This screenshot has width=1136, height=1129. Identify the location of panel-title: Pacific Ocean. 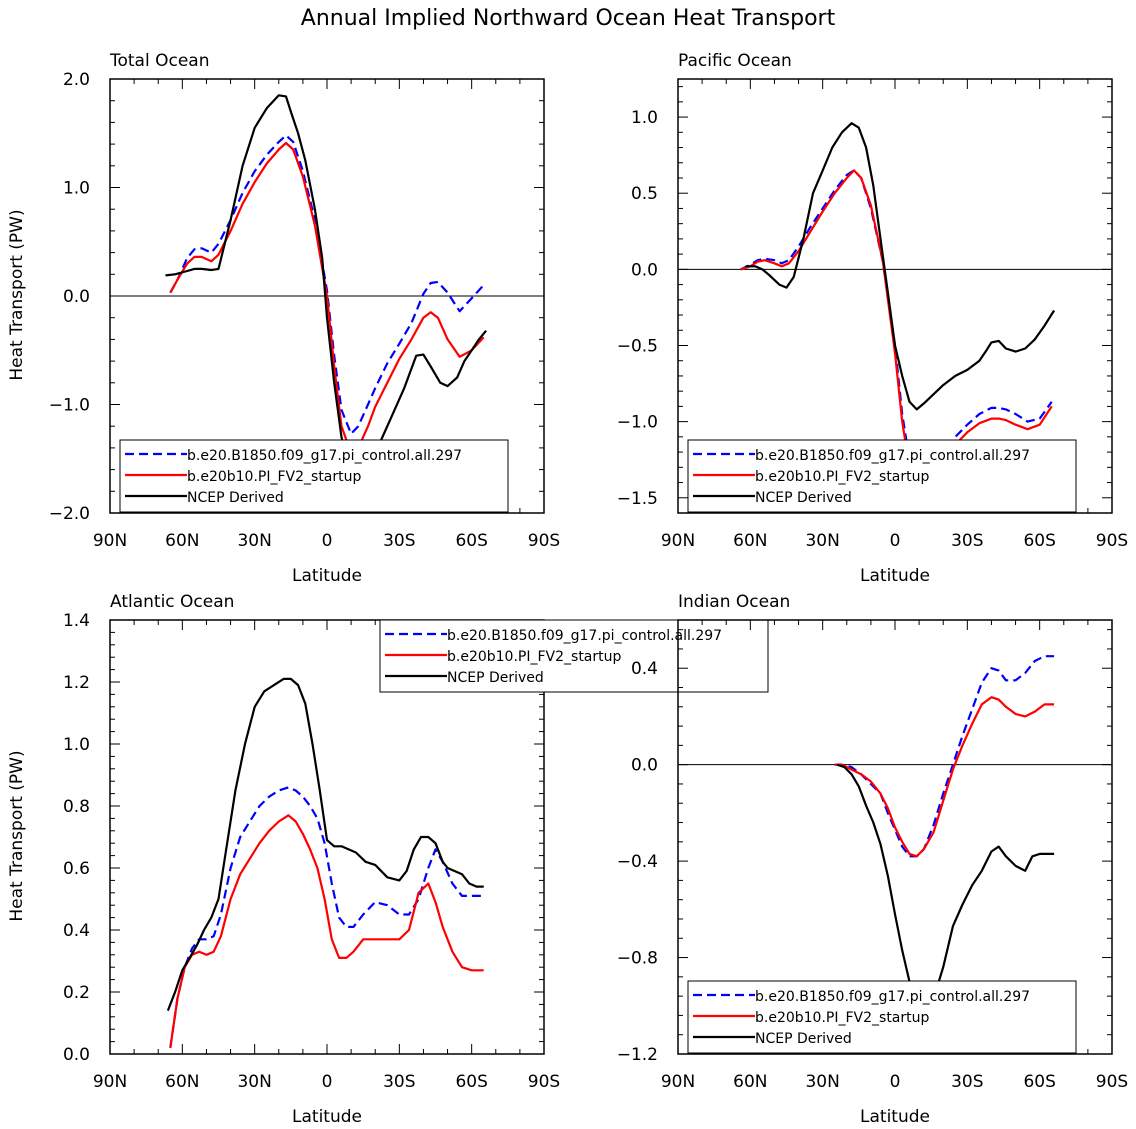
(735, 61).